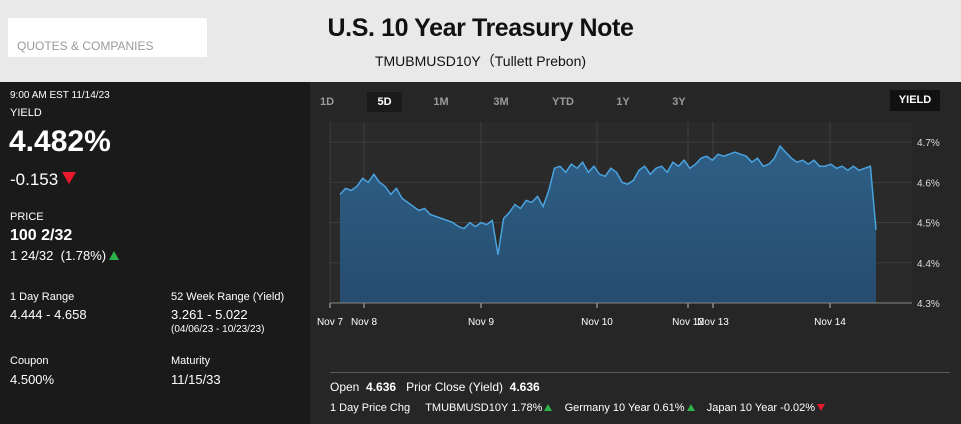 This screenshot has height=424, width=961. Describe the element at coordinates (524, 387) in the screenshot. I see `prior-close-value: 4.636` at that location.